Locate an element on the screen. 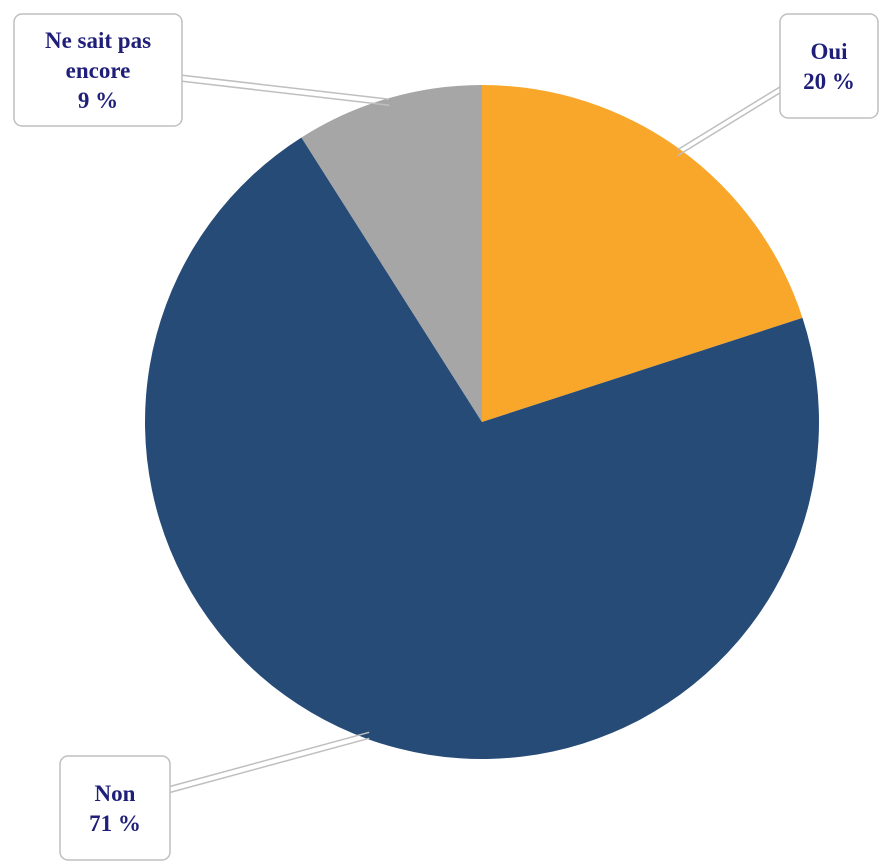  label-box-non is located at coordinates (115, 808).